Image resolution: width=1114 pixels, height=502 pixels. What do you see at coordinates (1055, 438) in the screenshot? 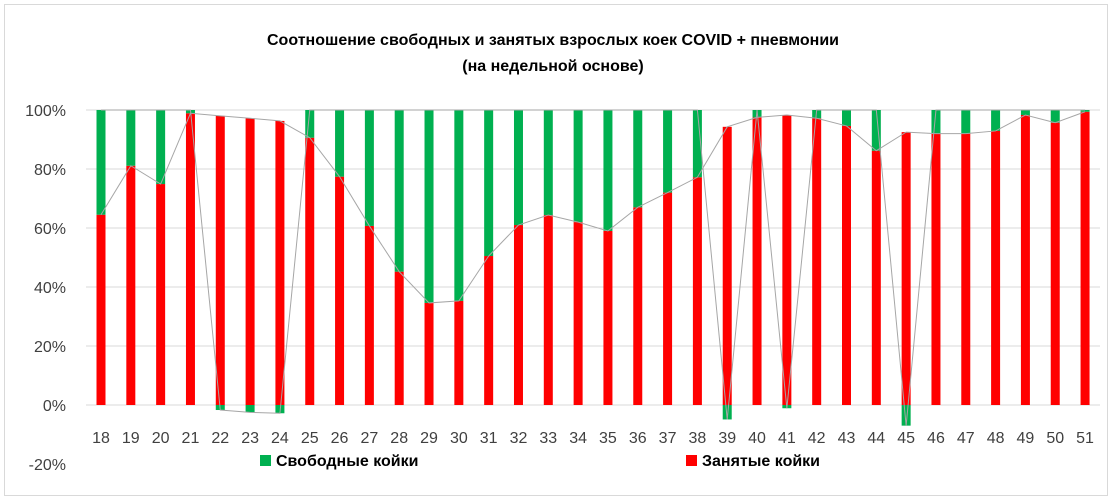
I see `x-tick-label: 50` at bounding box center [1055, 438].